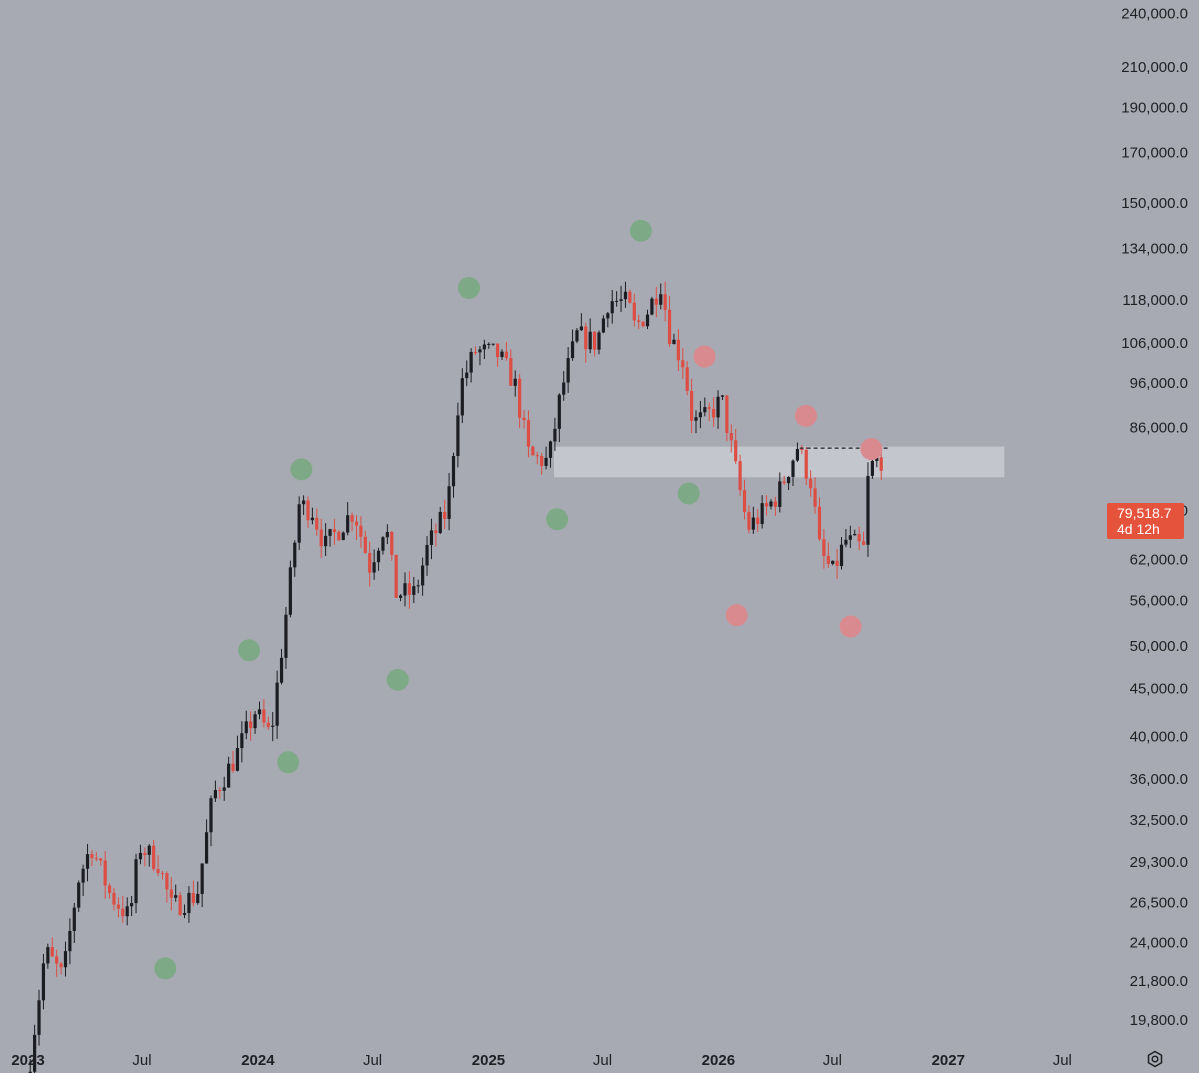 The width and height of the screenshot is (1199, 1073). What do you see at coordinates (541, 1060) in the screenshot?
I see `time-axis: 2023 Jul 2024 Jul 2025 Jul 2026 Jul 2027 Jul` at bounding box center [541, 1060].